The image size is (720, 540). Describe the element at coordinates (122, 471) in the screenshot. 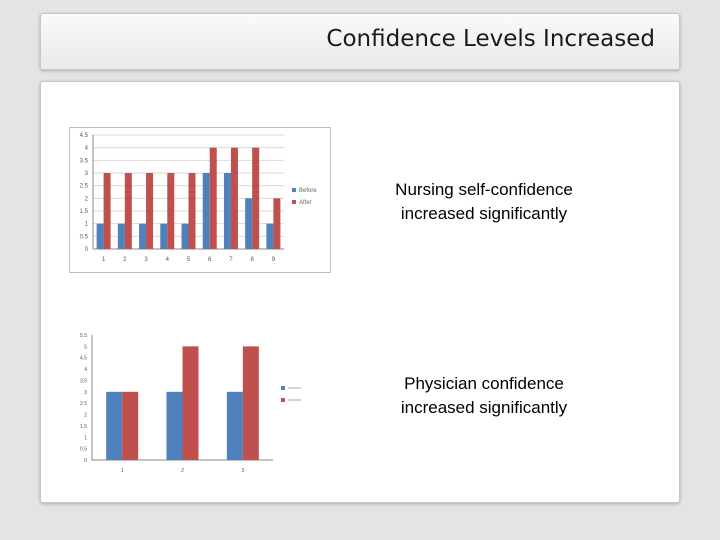

I see `physician-x-tick-label: 1` at that location.